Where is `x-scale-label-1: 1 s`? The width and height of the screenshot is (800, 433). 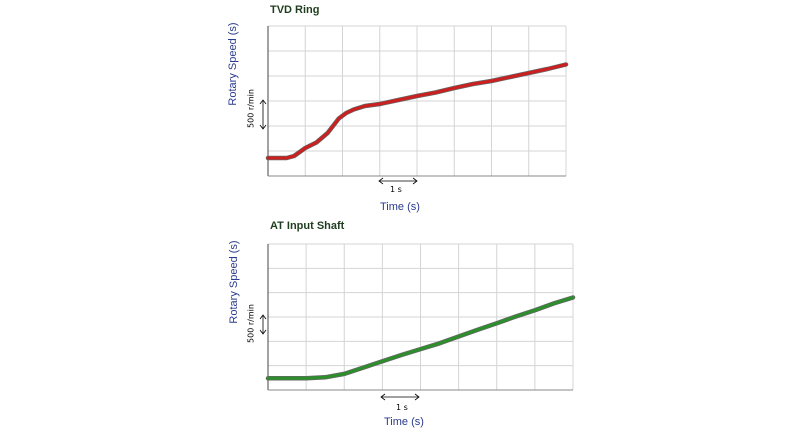 x-scale-label-1: 1 s is located at coordinates (396, 189).